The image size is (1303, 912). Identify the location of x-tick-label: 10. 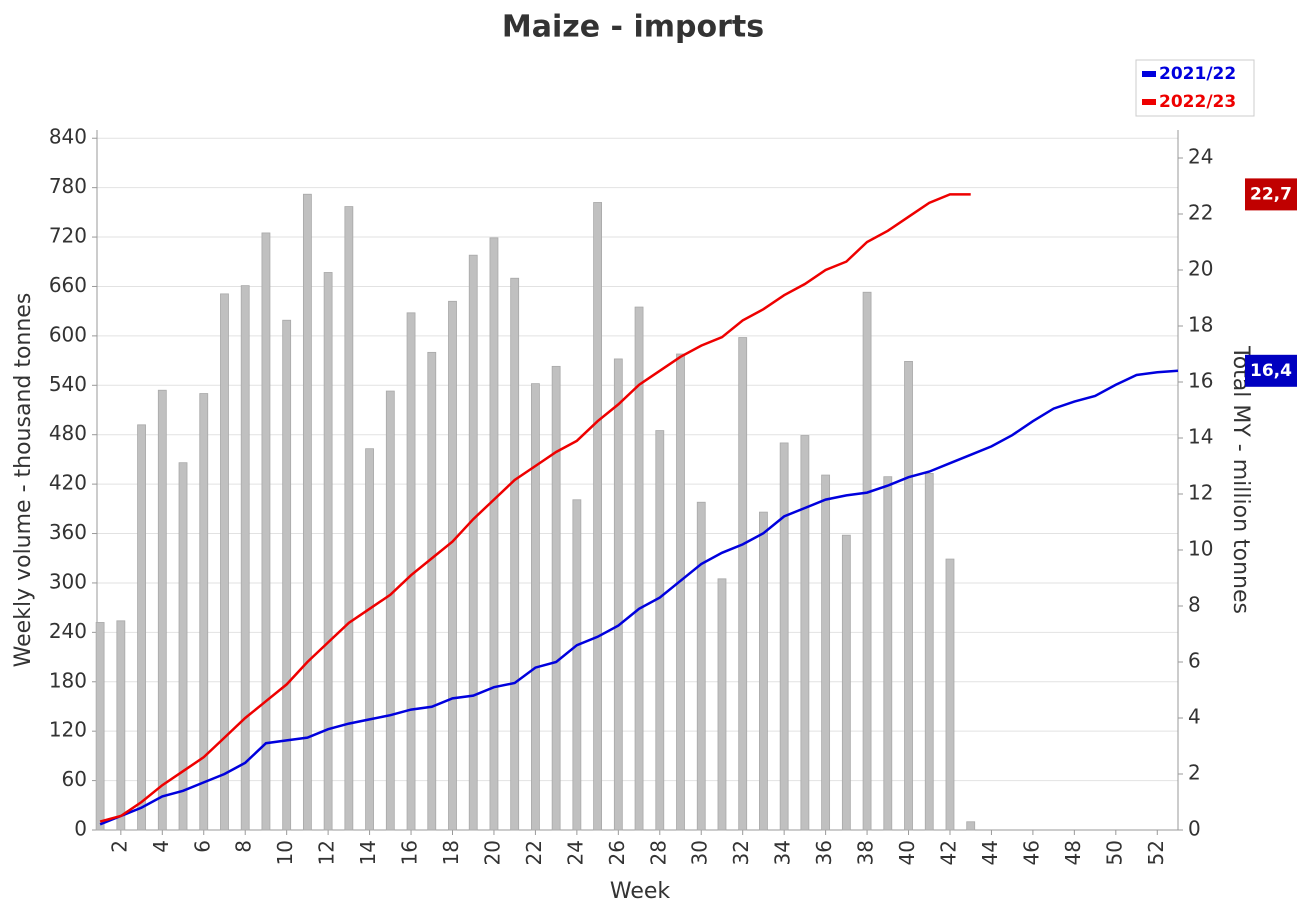
(285, 852).